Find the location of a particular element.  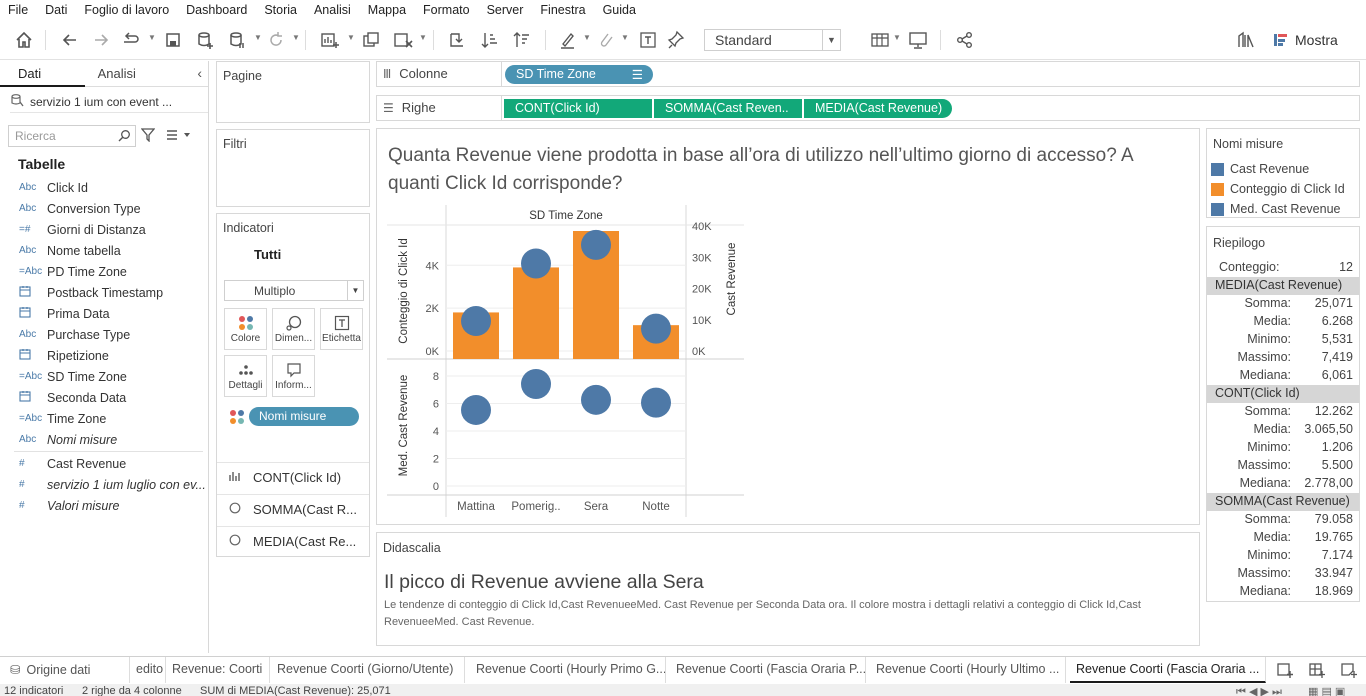

view-mode-icons: ▦ ▤ ▣ is located at coordinates (1327, 691).